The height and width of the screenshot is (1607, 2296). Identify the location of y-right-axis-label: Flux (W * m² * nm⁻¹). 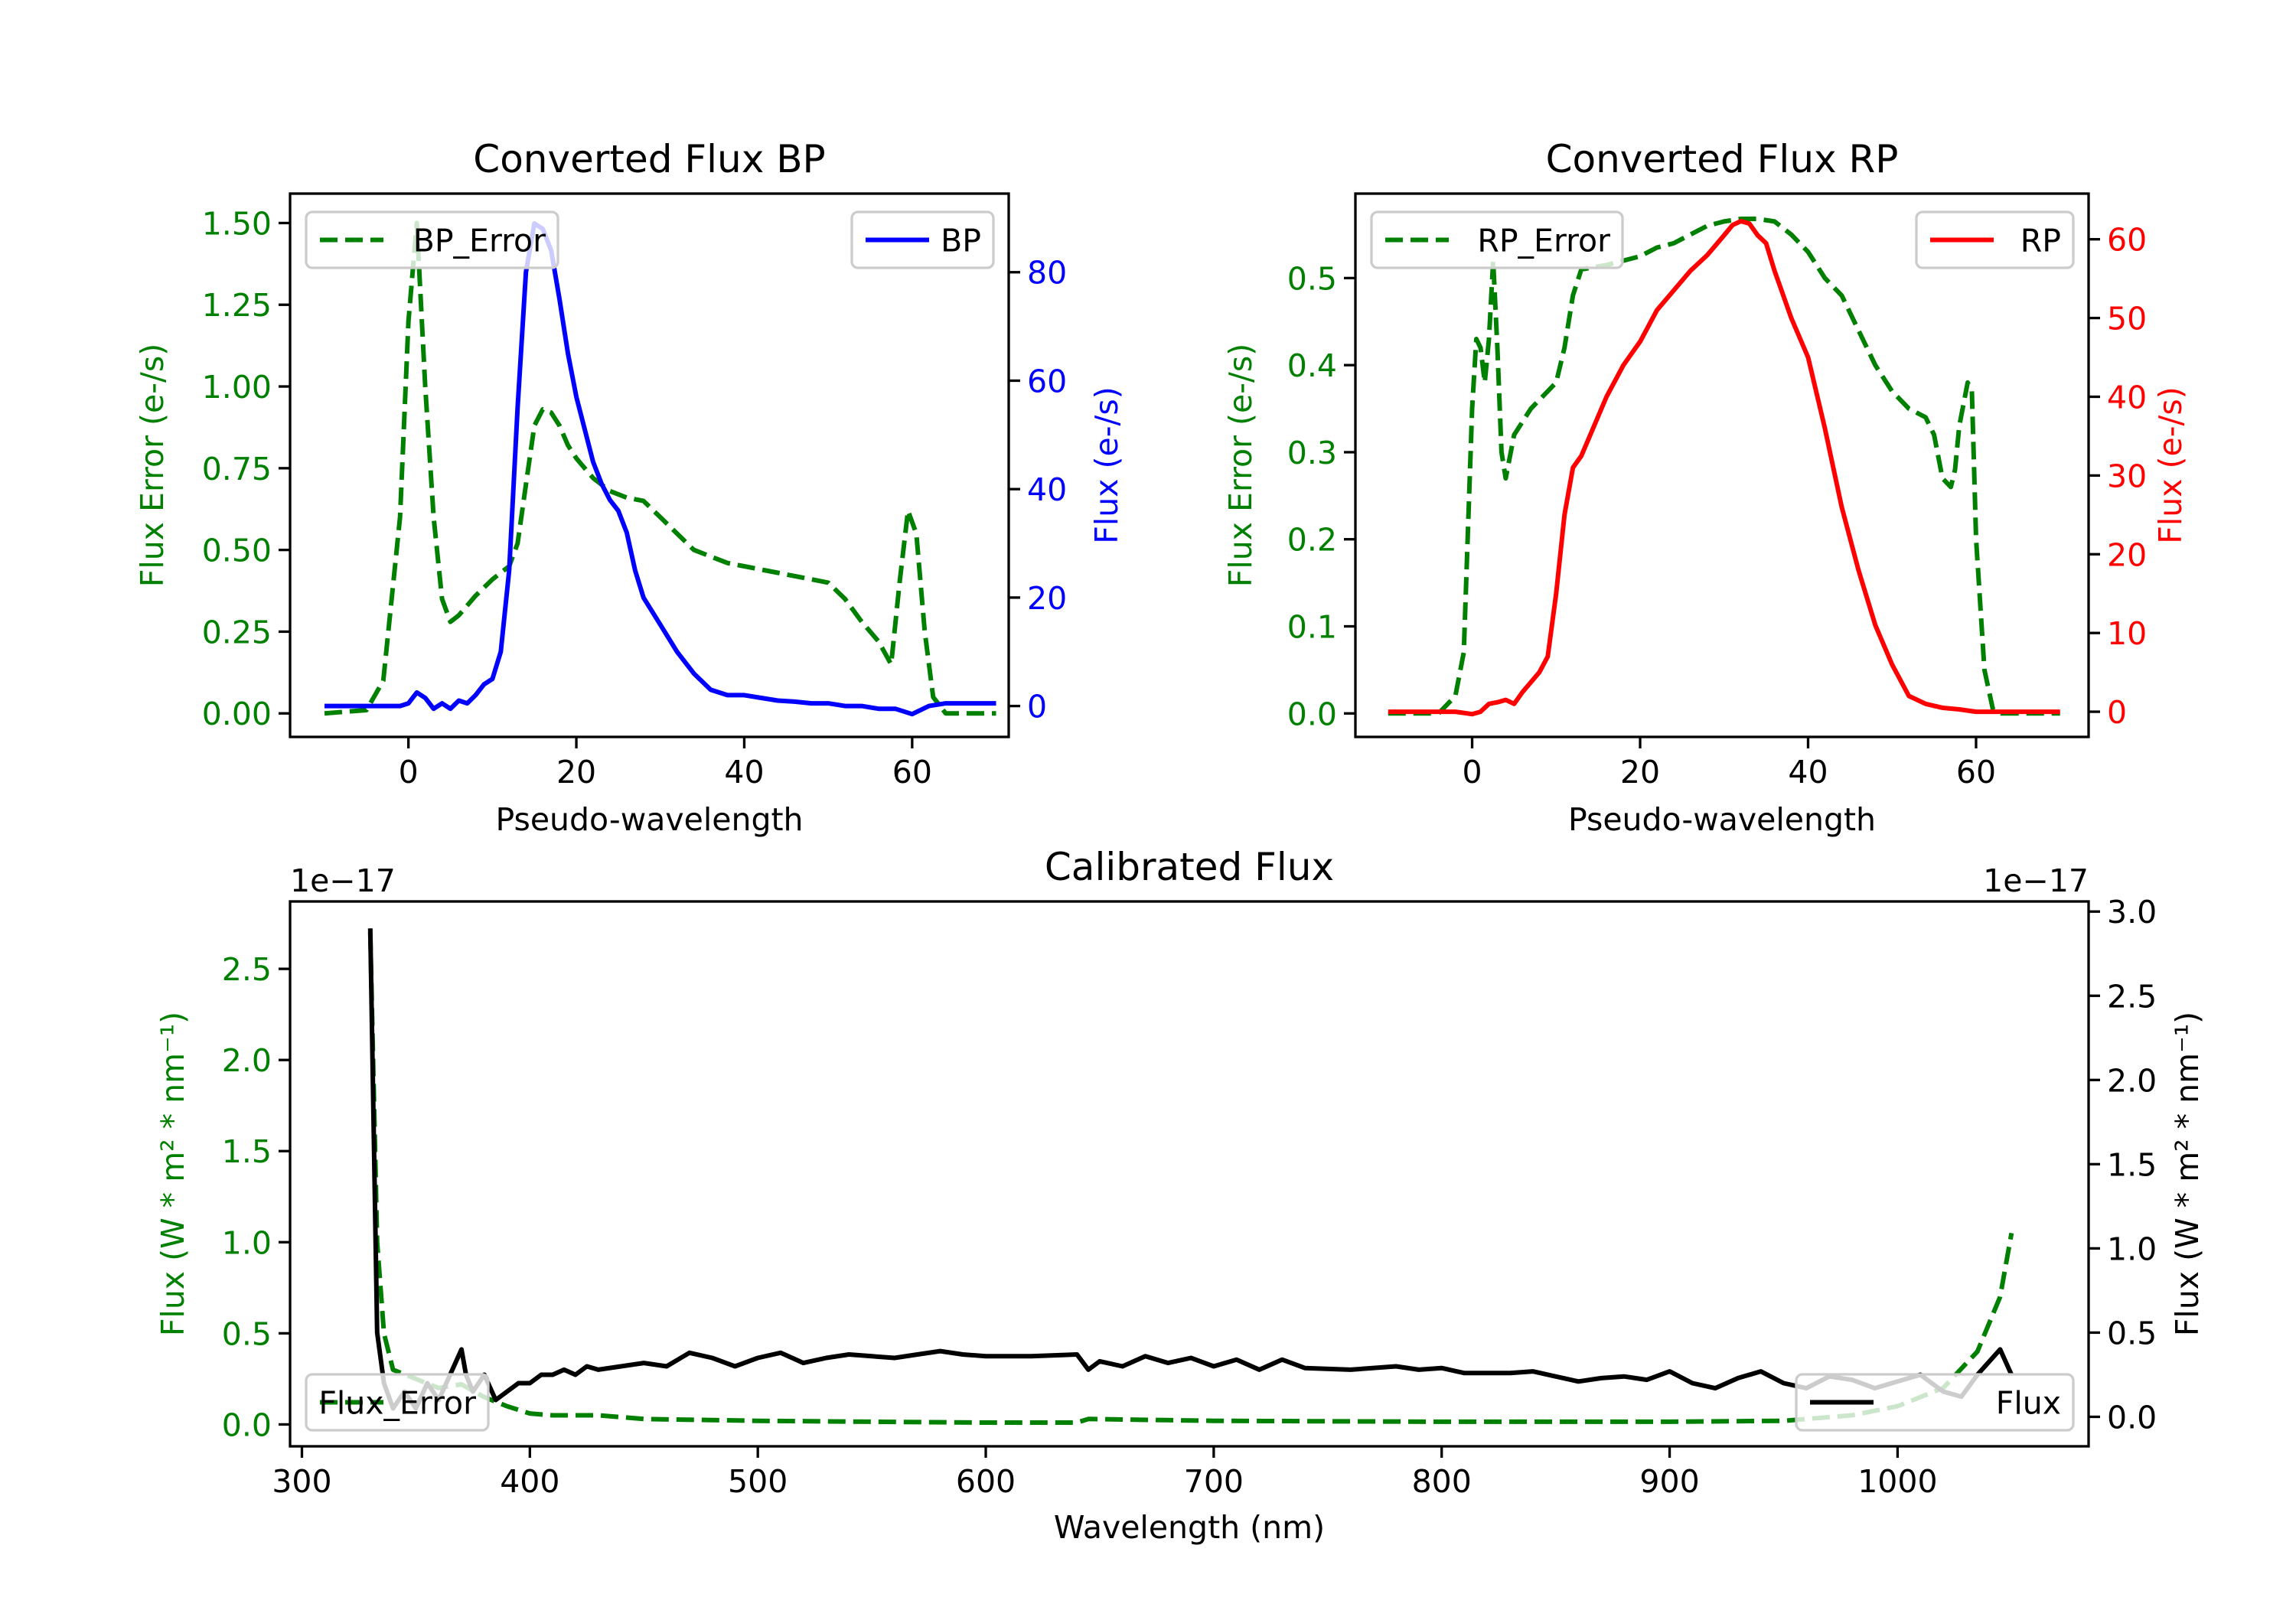
(2187, 1174).